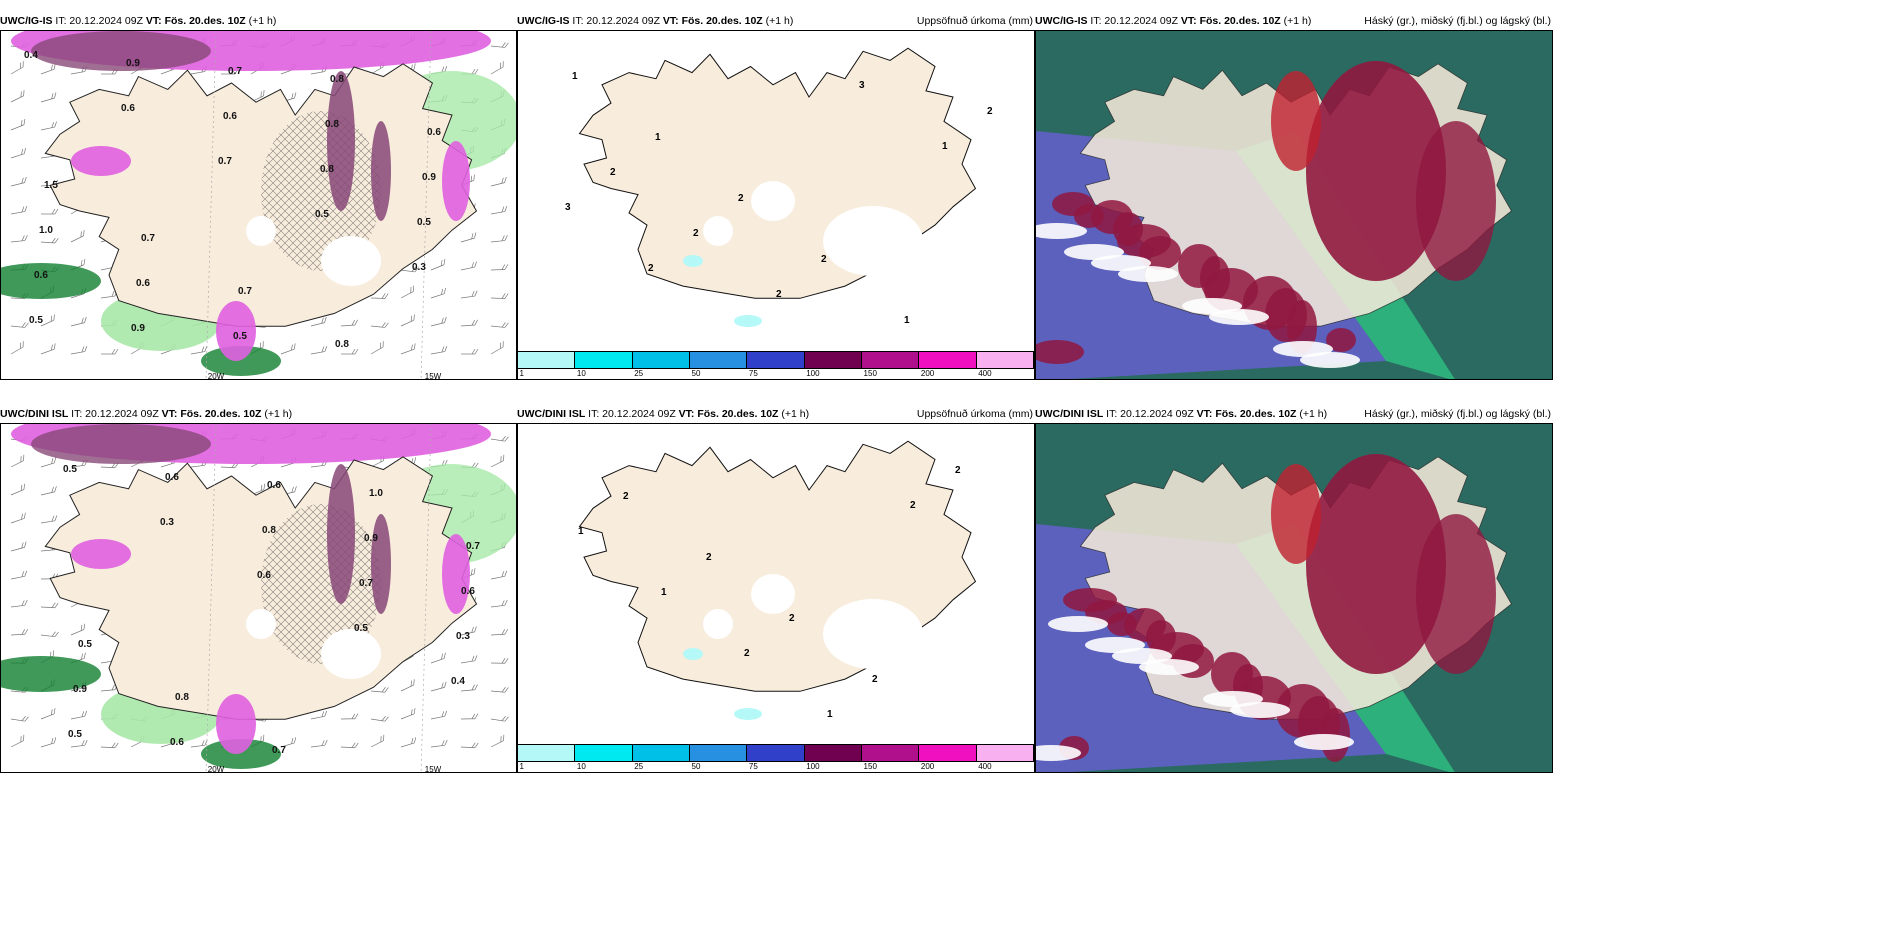 The image size is (1900, 950). I want to click on colorbar-tick-label: 1, so click(521, 373).